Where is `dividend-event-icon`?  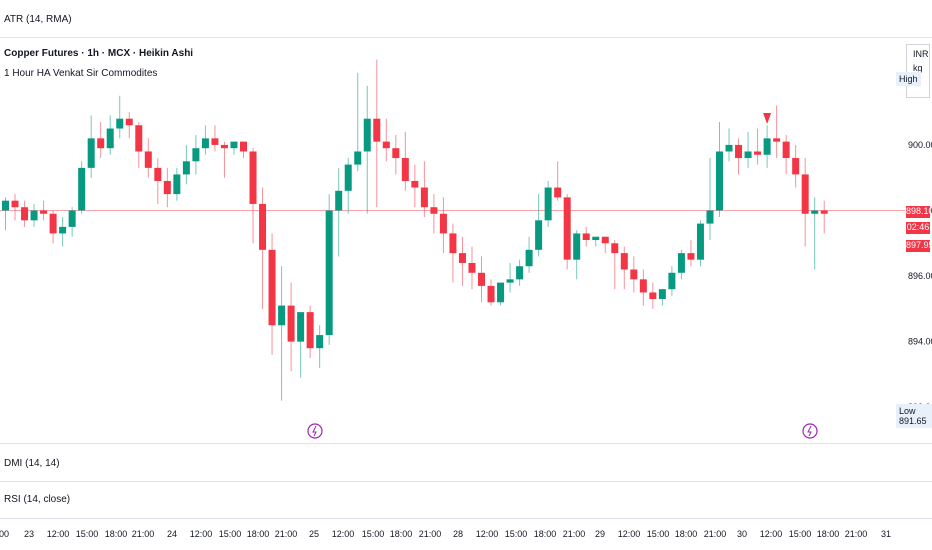 dividend-event-icon is located at coordinates (315, 431).